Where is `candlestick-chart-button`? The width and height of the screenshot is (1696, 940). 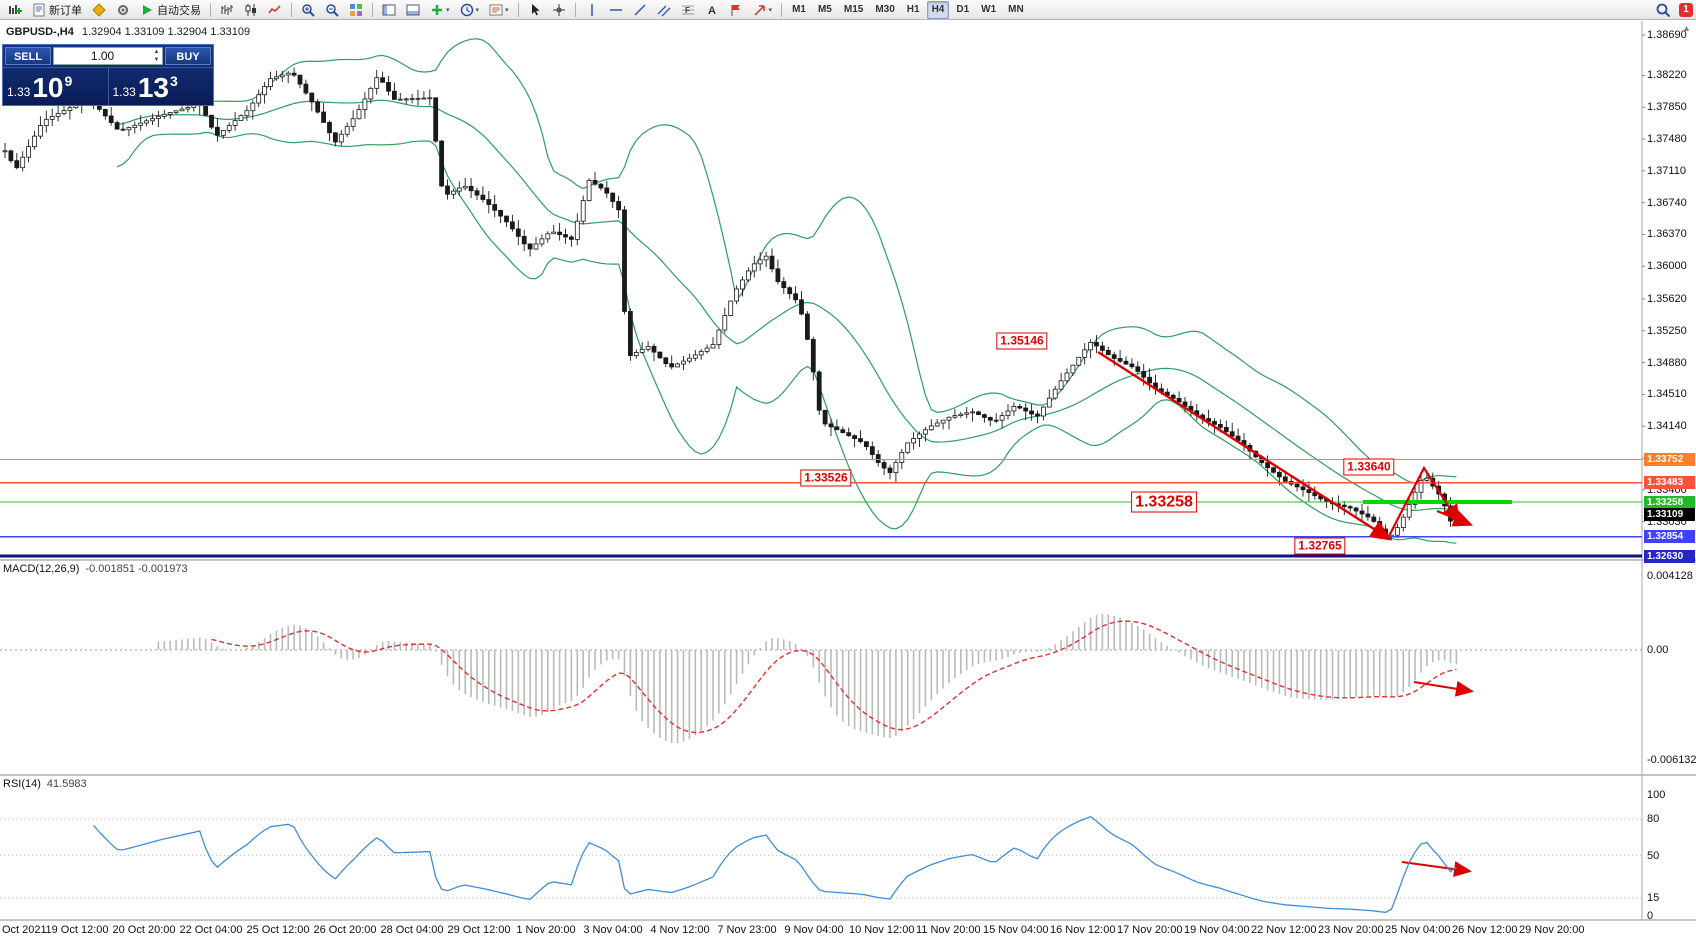 candlestick-chart-button is located at coordinates (251, 10).